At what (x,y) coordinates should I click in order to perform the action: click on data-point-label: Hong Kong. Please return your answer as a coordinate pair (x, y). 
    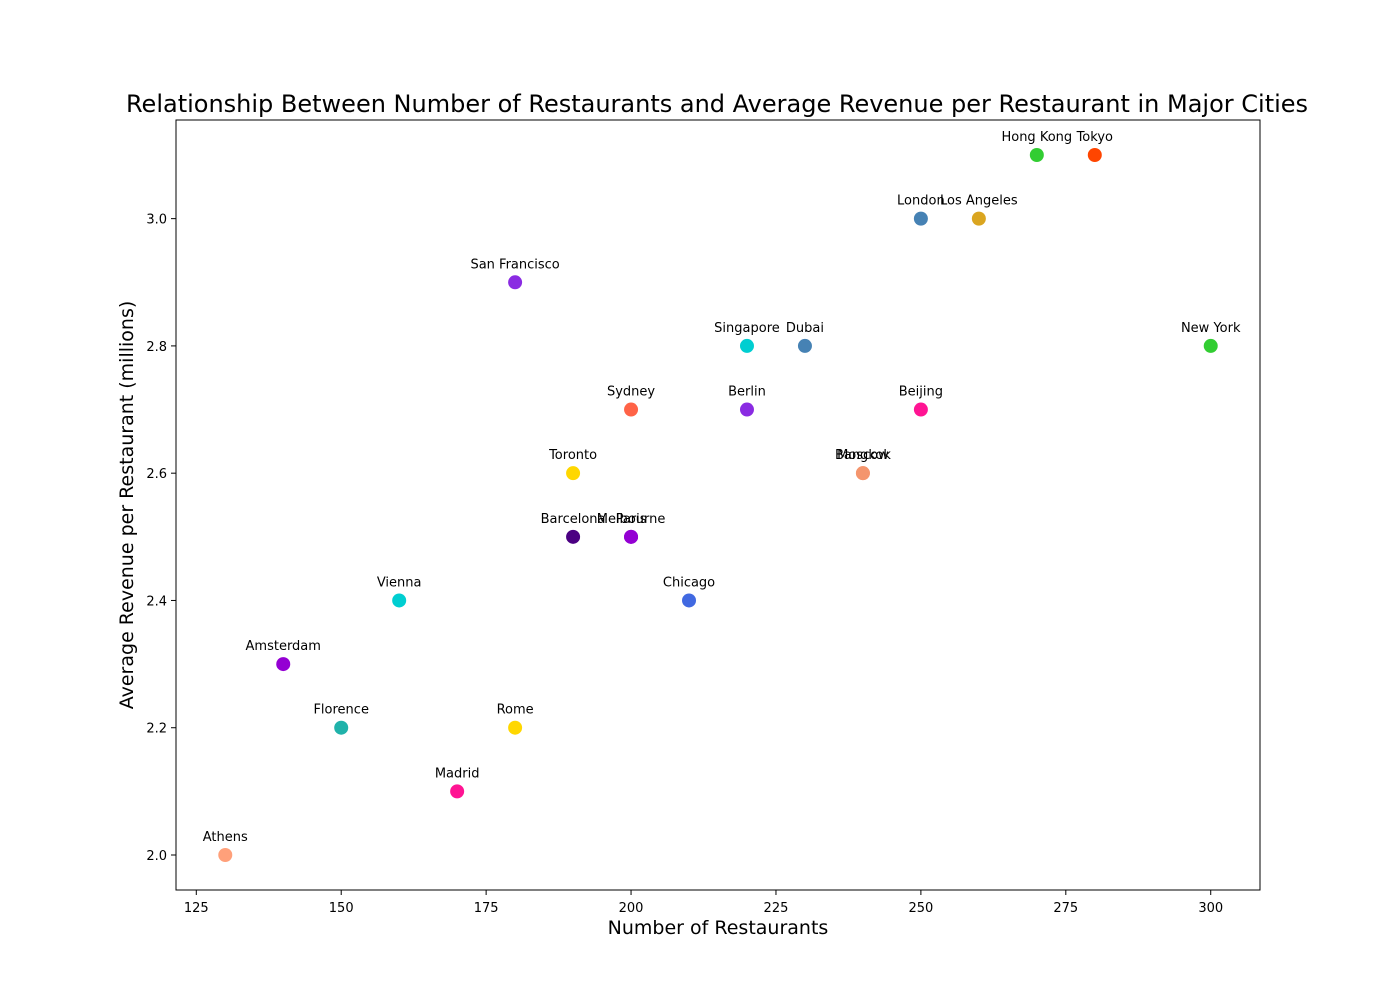
    Looking at the image, I should click on (1036, 137).